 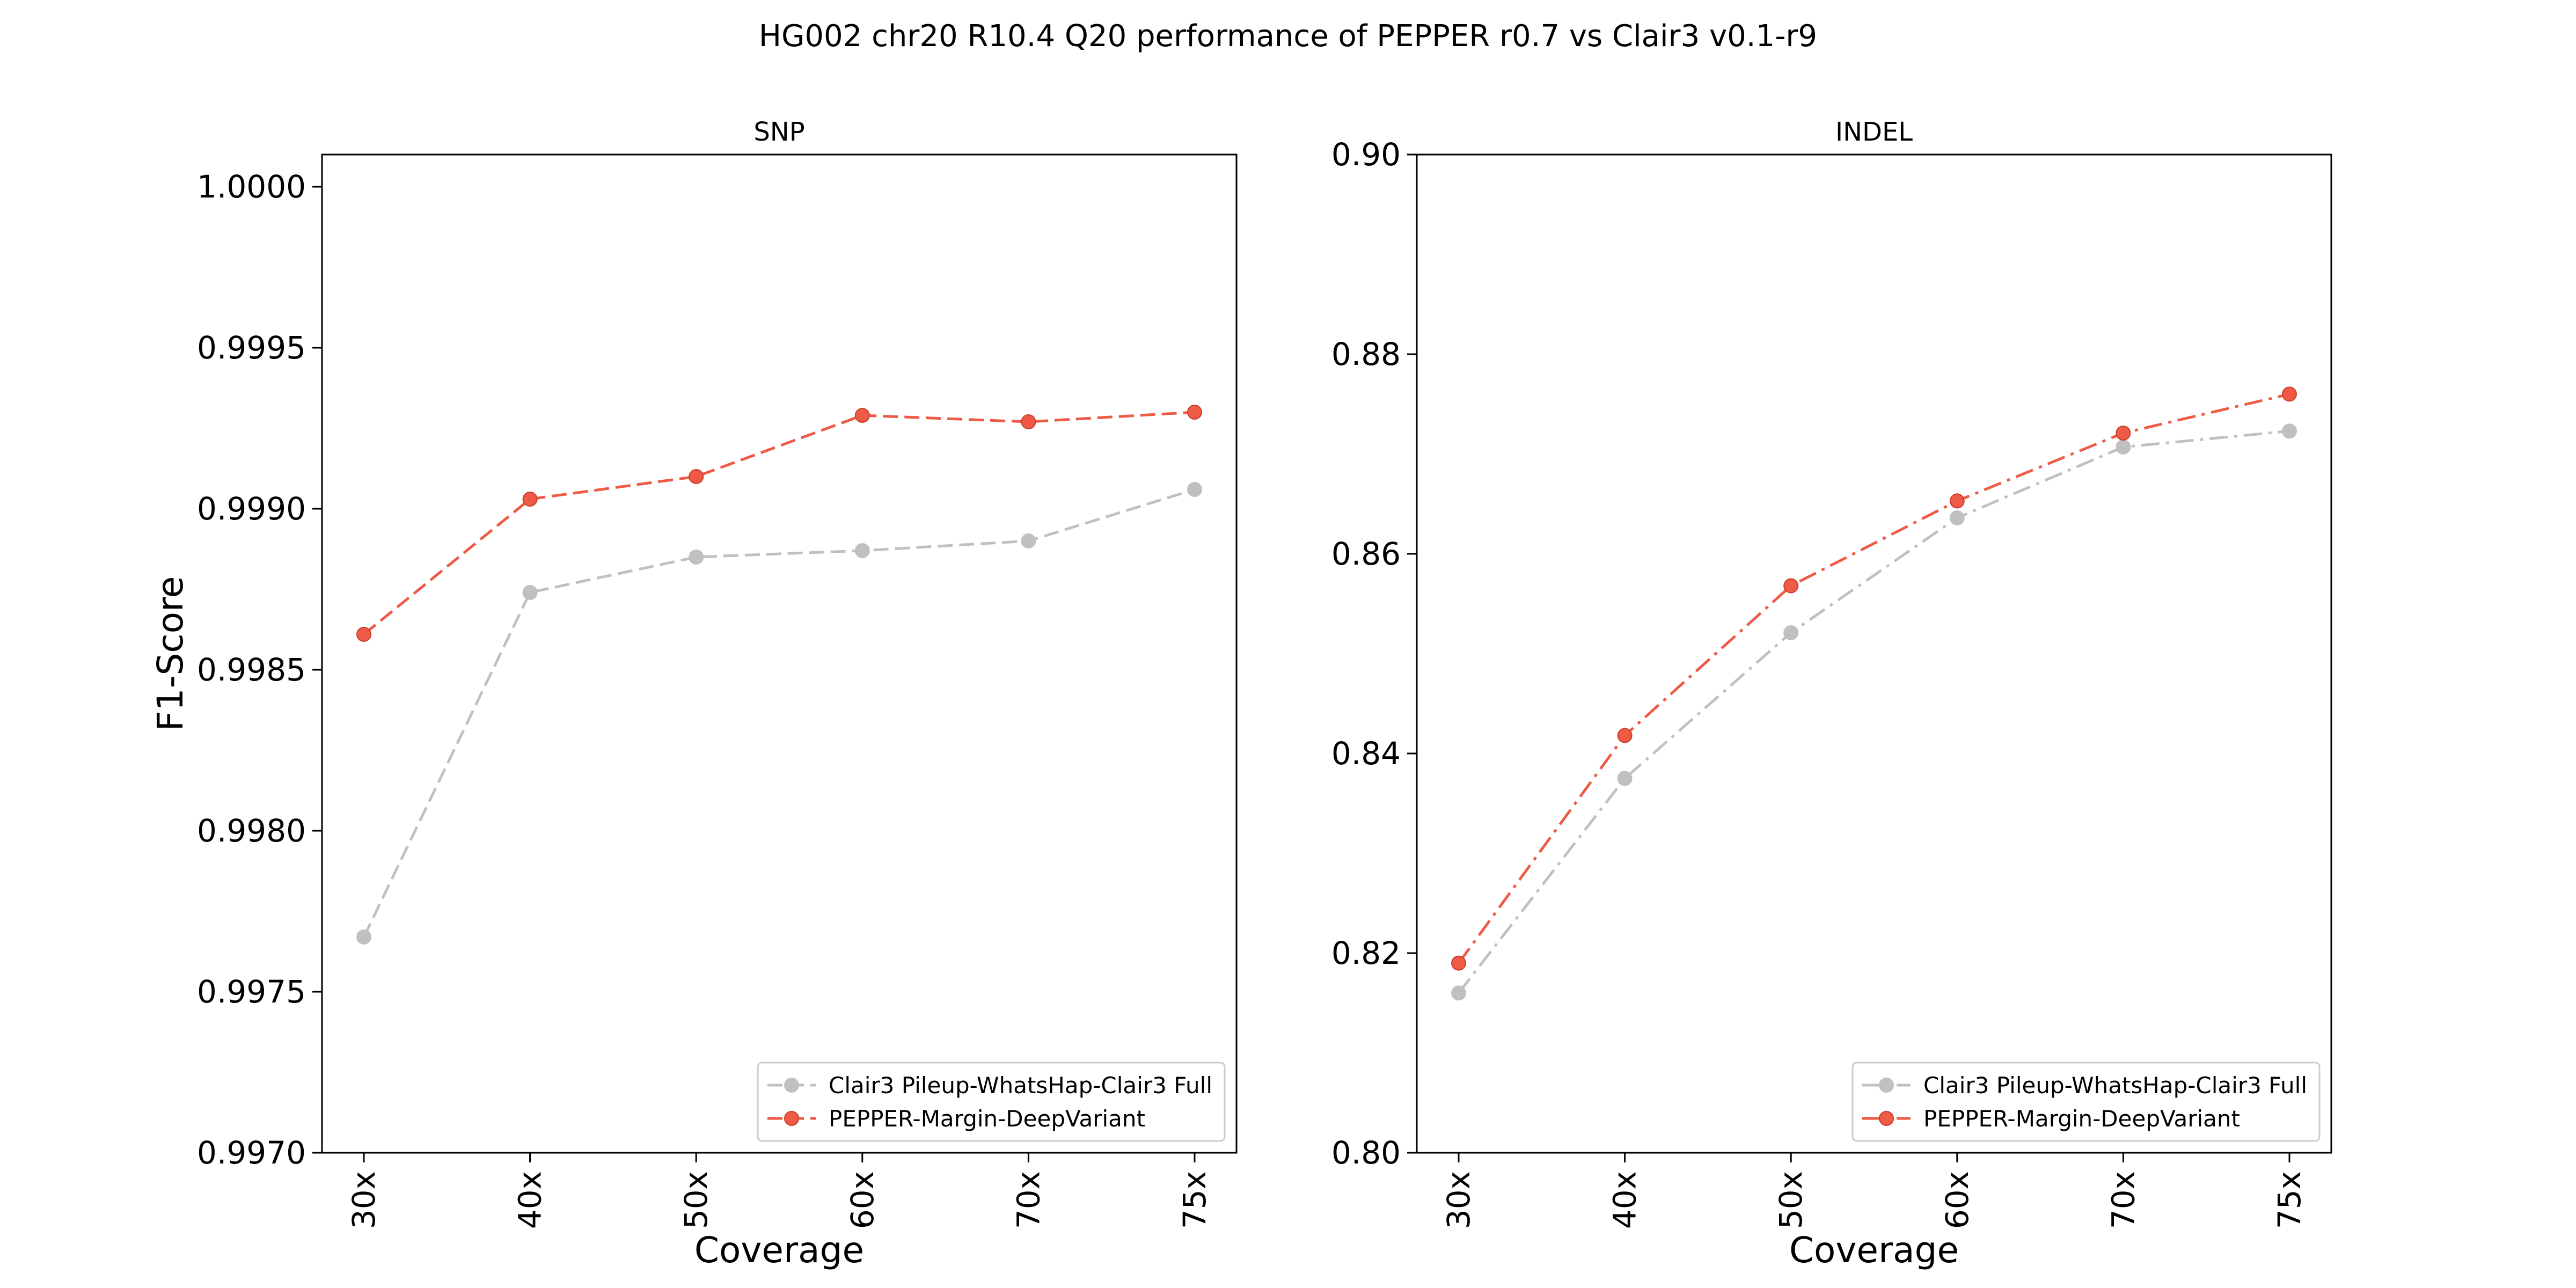 I want to click on y-tick-label: 0.86, so click(x=1366, y=554).